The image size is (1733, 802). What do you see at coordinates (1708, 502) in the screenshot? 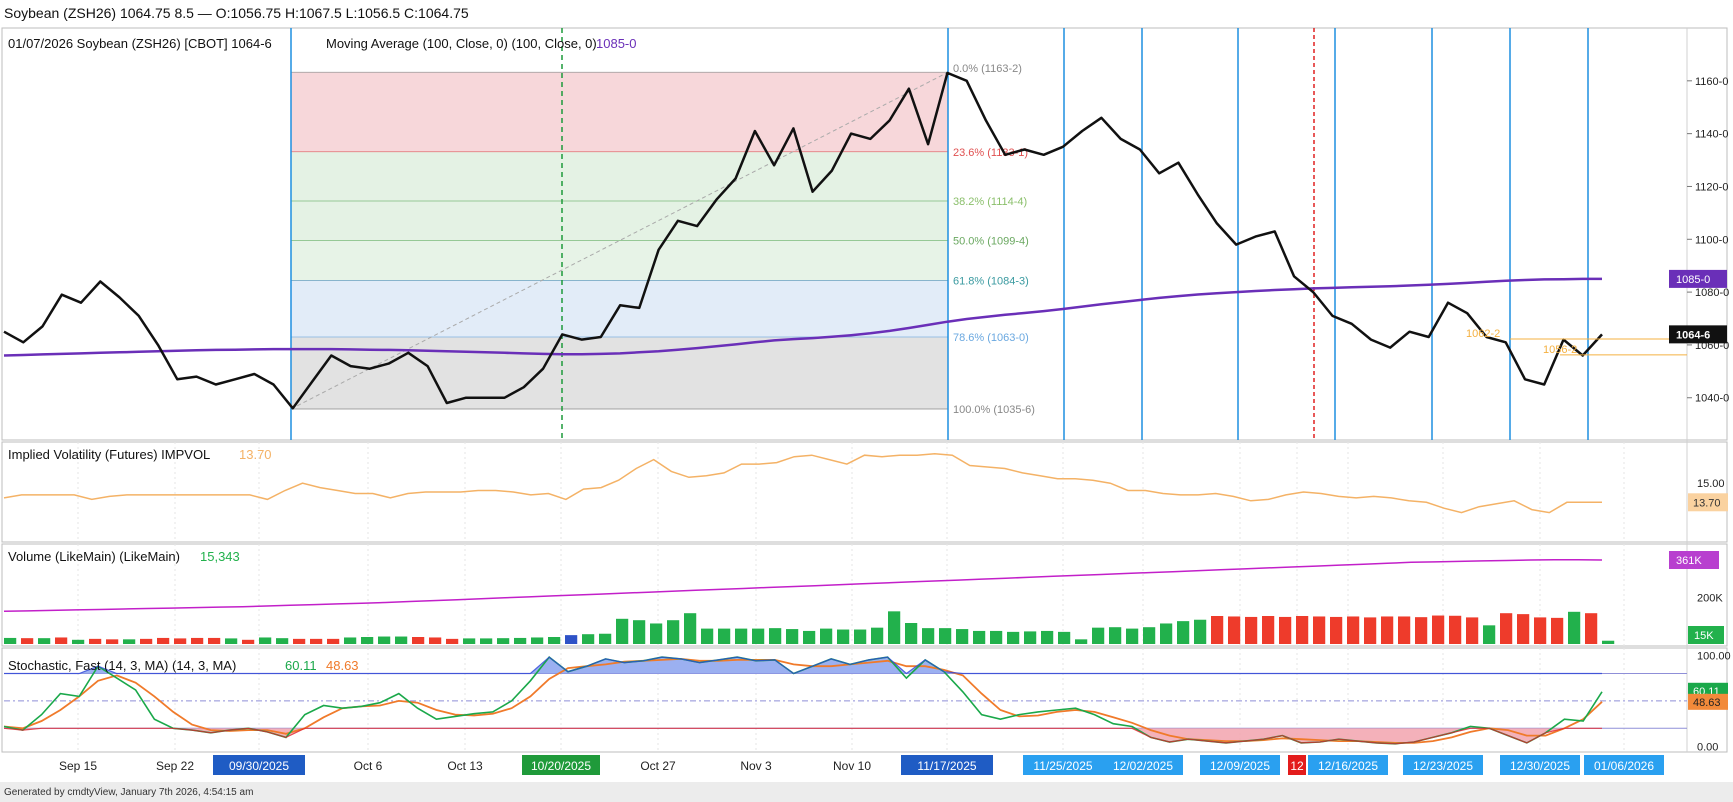
I see `iv-badge` at bounding box center [1708, 502].